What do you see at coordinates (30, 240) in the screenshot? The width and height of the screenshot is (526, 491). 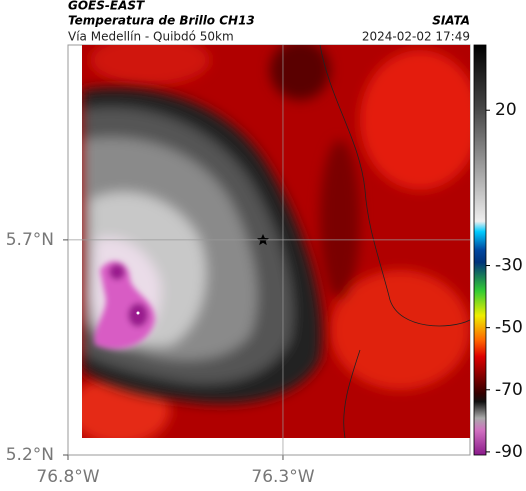 I see `y-tick-label: 5.7°N` at bounding box center [30, 240].